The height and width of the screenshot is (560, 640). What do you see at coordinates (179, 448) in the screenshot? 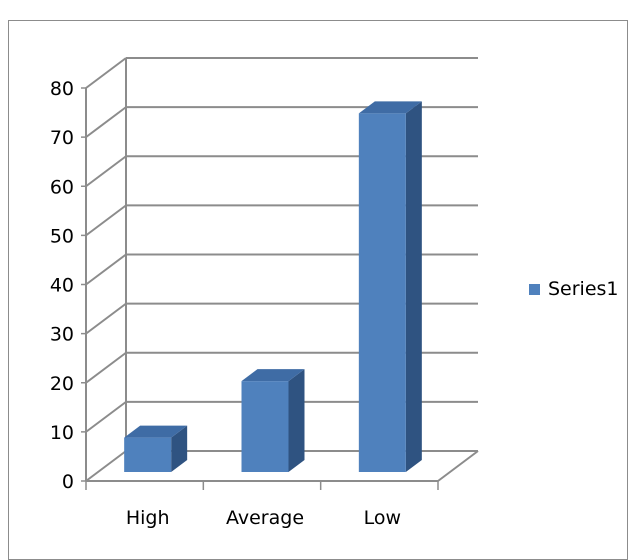
I see `bar-side-high` at bounding box center [179, 448].